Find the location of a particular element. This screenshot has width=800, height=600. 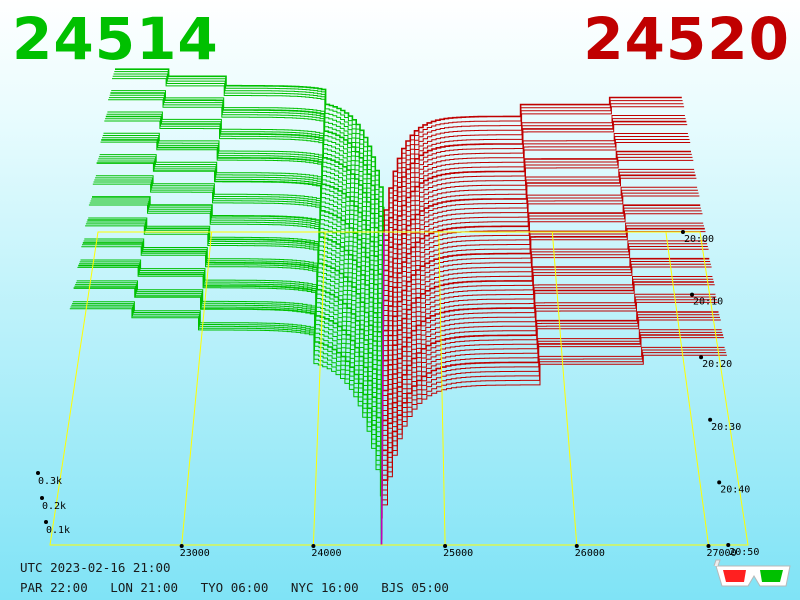

volume-tick-label: 0.3k is located at coordinates (50, 481).